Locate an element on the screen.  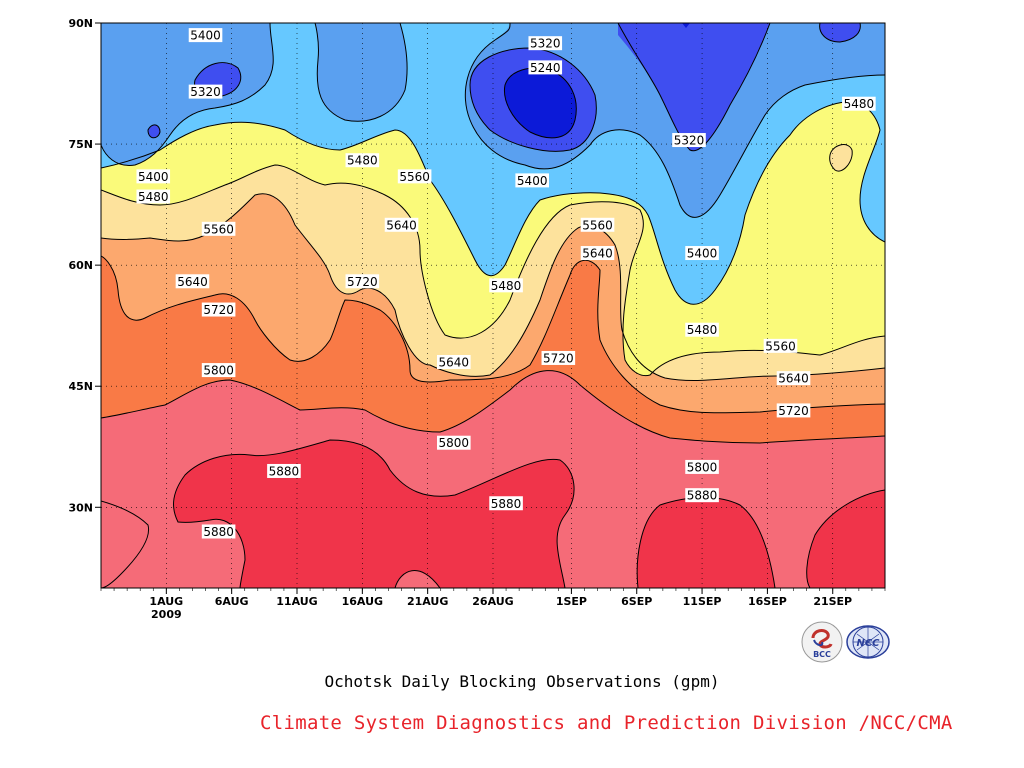
contour-label: 5240 is located at coordinates (545, 68).